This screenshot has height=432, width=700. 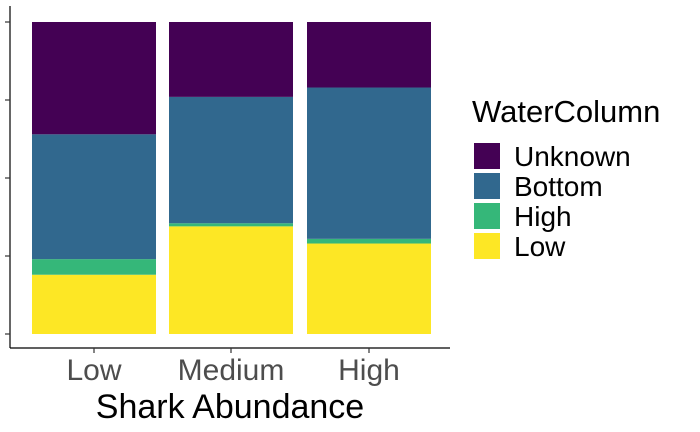 I want to click on legend-label-bottom: Bottom, so click(x=558, y=186).